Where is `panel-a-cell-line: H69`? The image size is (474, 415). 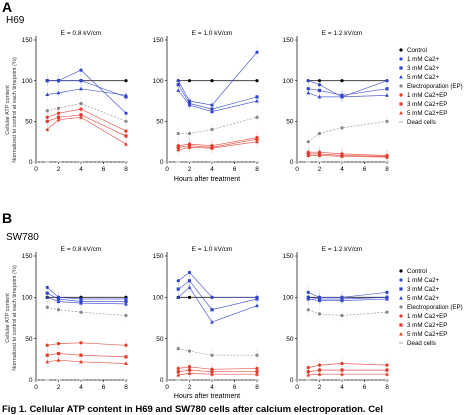 panel-a-cell-line: H69 is located at coordinates (15, 20).